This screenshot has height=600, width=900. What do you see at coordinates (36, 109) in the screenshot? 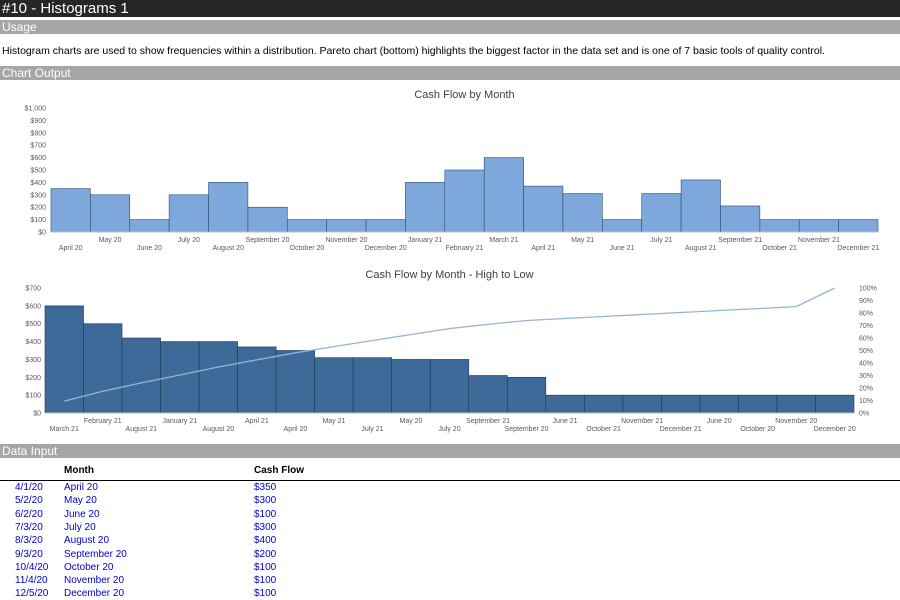
I see `y-tick-label: $1,000` at bounding box center [36, 109].